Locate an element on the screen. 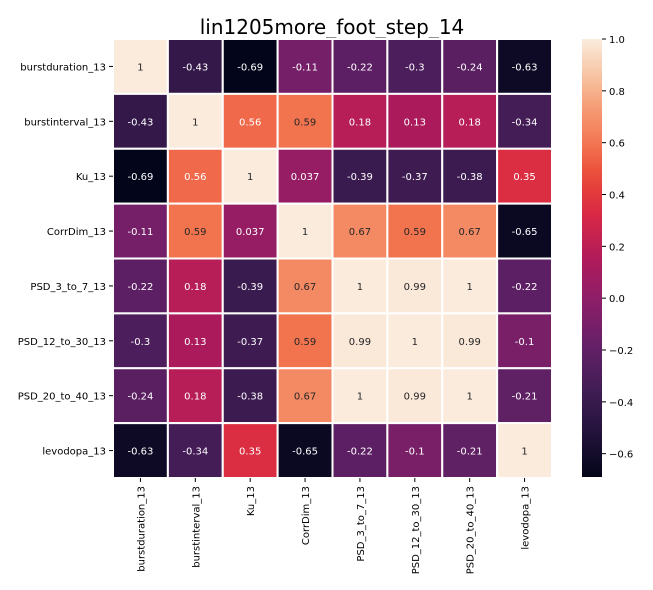 The width and height of the screenshot is (653, 590). heatmap-cell-label: -0.34 is located at coordinates (195, 452).